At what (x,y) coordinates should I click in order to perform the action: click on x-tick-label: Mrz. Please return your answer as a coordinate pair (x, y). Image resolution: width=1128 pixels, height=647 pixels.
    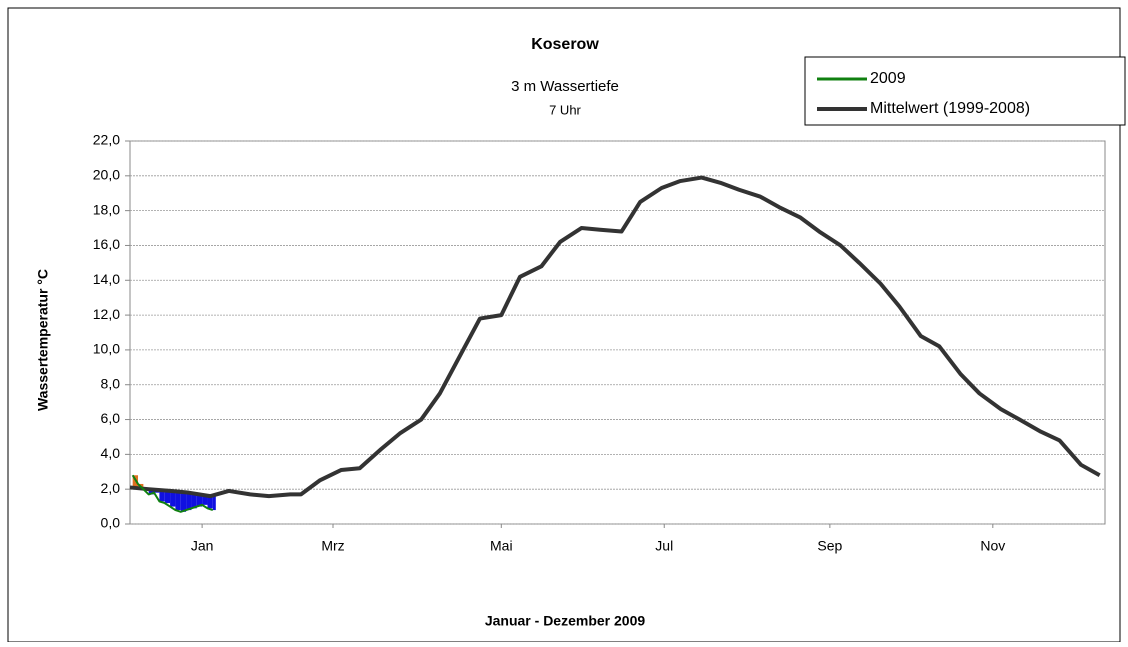
    Looking at the image, I should click on (332, 546).